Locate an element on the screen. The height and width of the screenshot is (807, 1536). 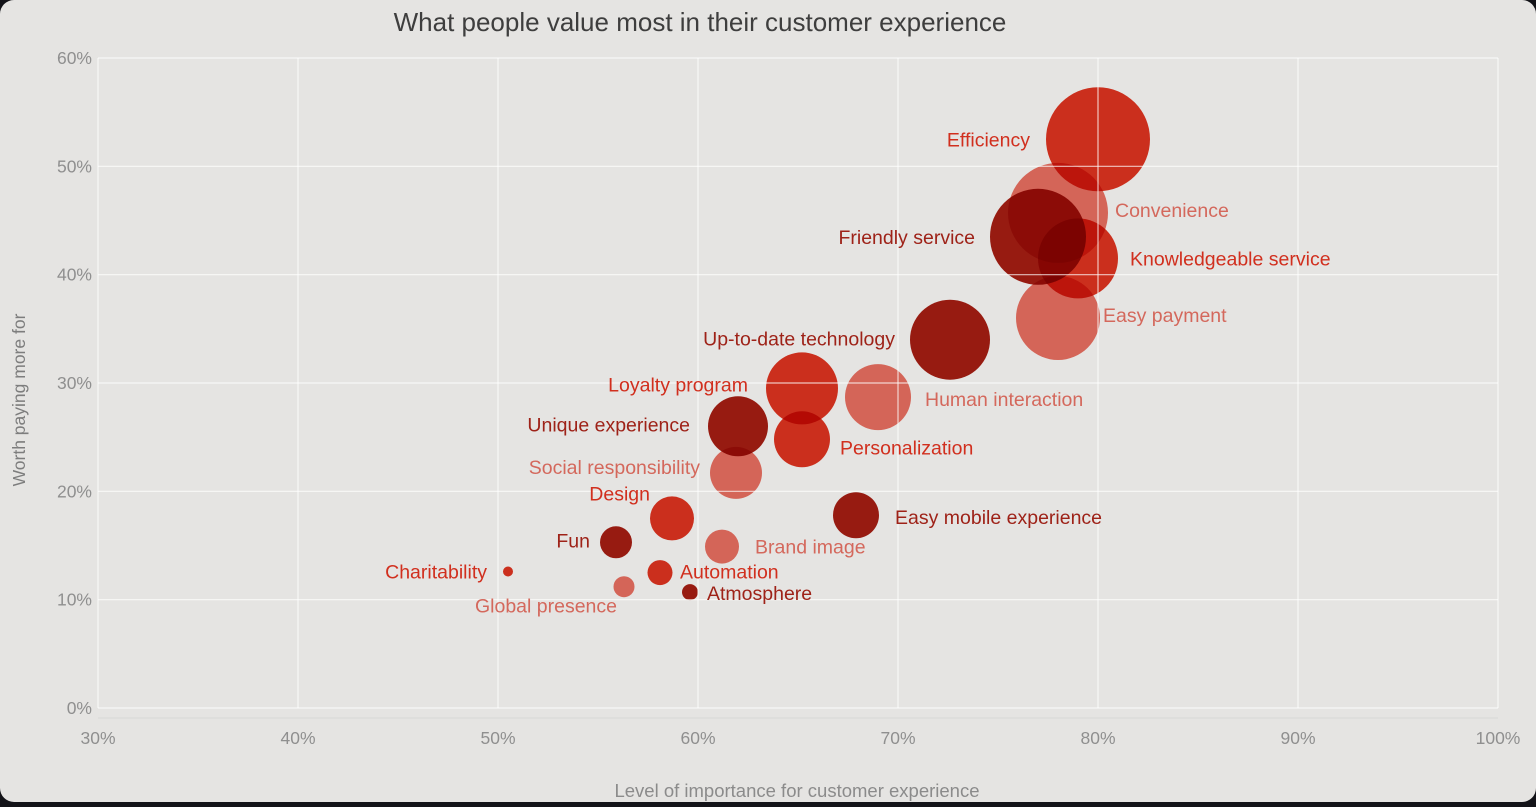
x-tick-label: 90% is located at coordinates (1297, 738).